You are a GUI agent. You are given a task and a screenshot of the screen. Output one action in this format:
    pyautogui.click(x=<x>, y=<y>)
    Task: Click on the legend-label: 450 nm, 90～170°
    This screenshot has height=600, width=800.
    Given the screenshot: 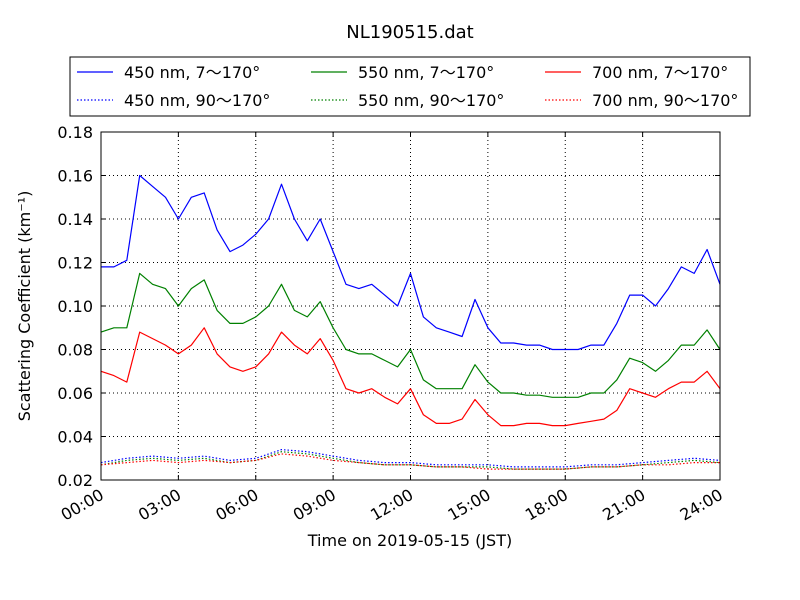 What is the action you would take?
    pyautogui.click(x=197, y=100)
    